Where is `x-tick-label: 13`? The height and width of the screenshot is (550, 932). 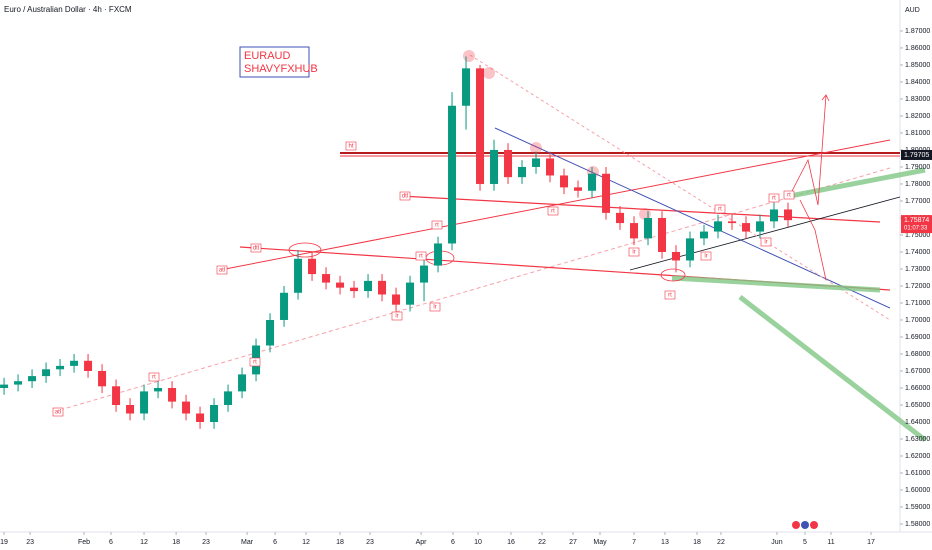 x-tick-label: 13 is located at coordinates (665, 542).